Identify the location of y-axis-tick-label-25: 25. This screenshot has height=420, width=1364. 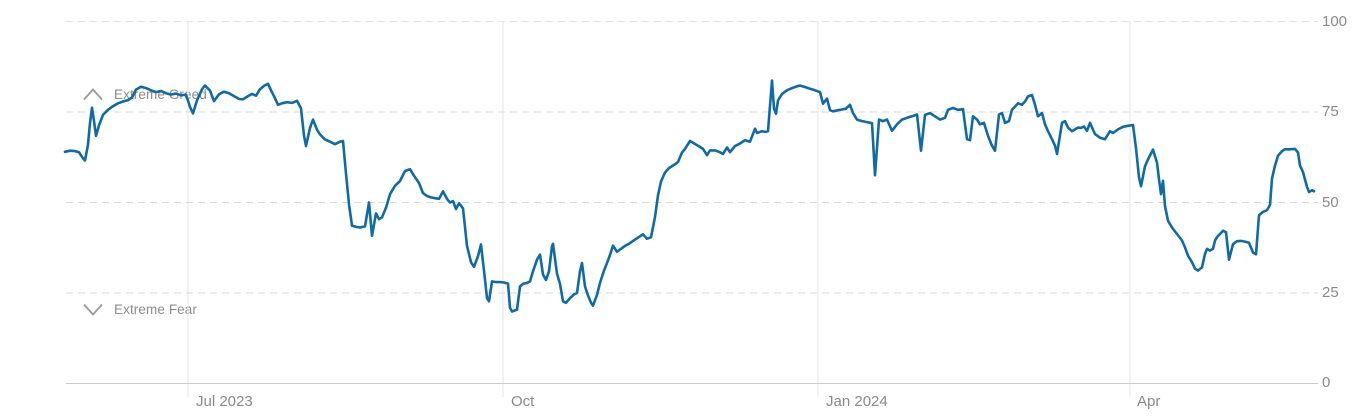
(1330, 292).